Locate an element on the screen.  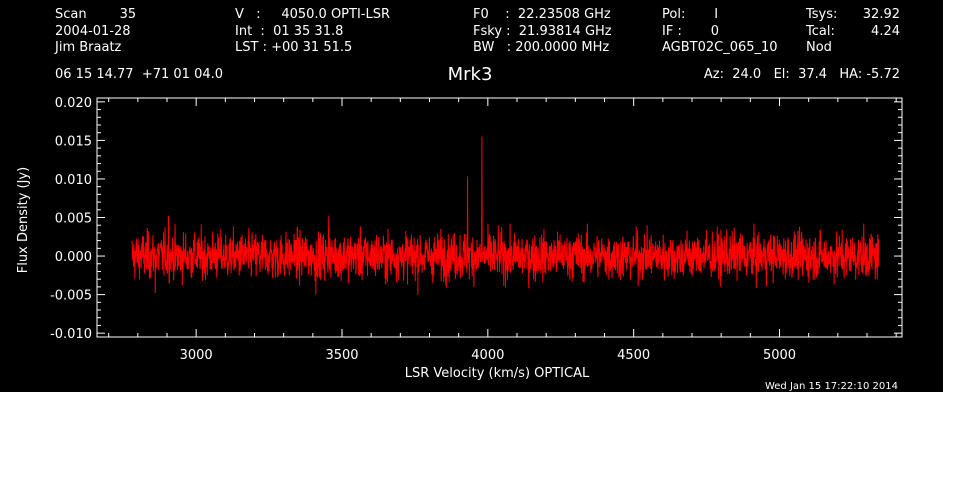
x-tick-label: 5000 is located at coordinates (779, 355).